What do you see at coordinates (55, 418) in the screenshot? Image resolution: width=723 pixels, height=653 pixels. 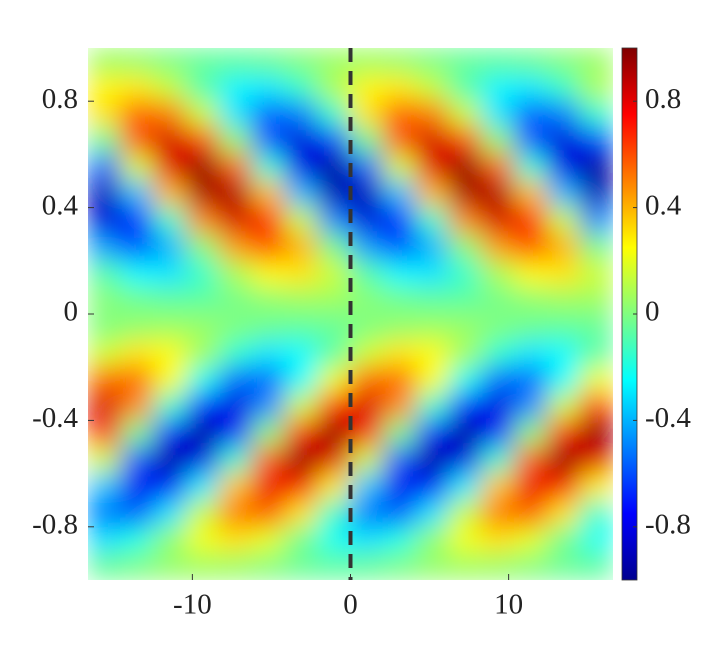 I see `y-tick-label: -0.4` at bounding box center [55, 418].